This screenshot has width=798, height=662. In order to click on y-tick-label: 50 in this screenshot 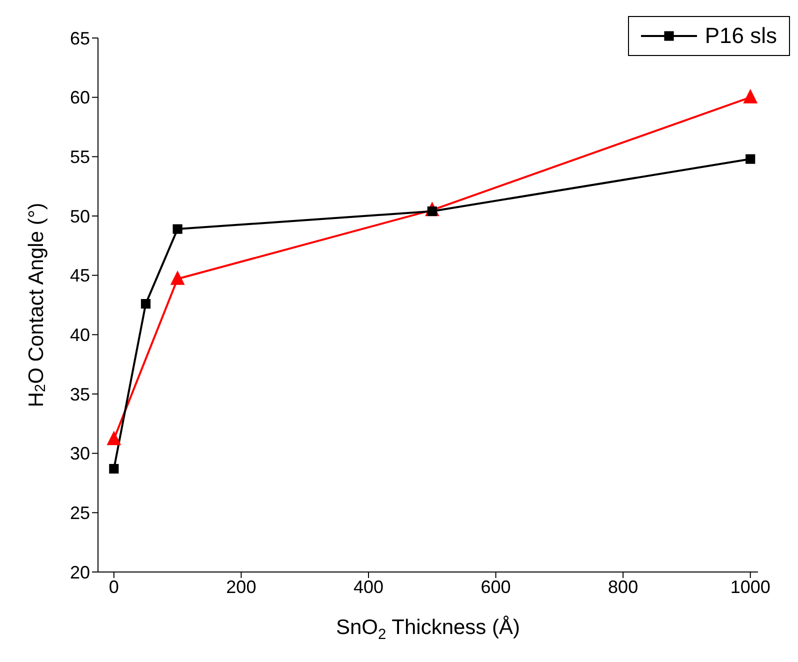, I will do `click(80, 216)`.